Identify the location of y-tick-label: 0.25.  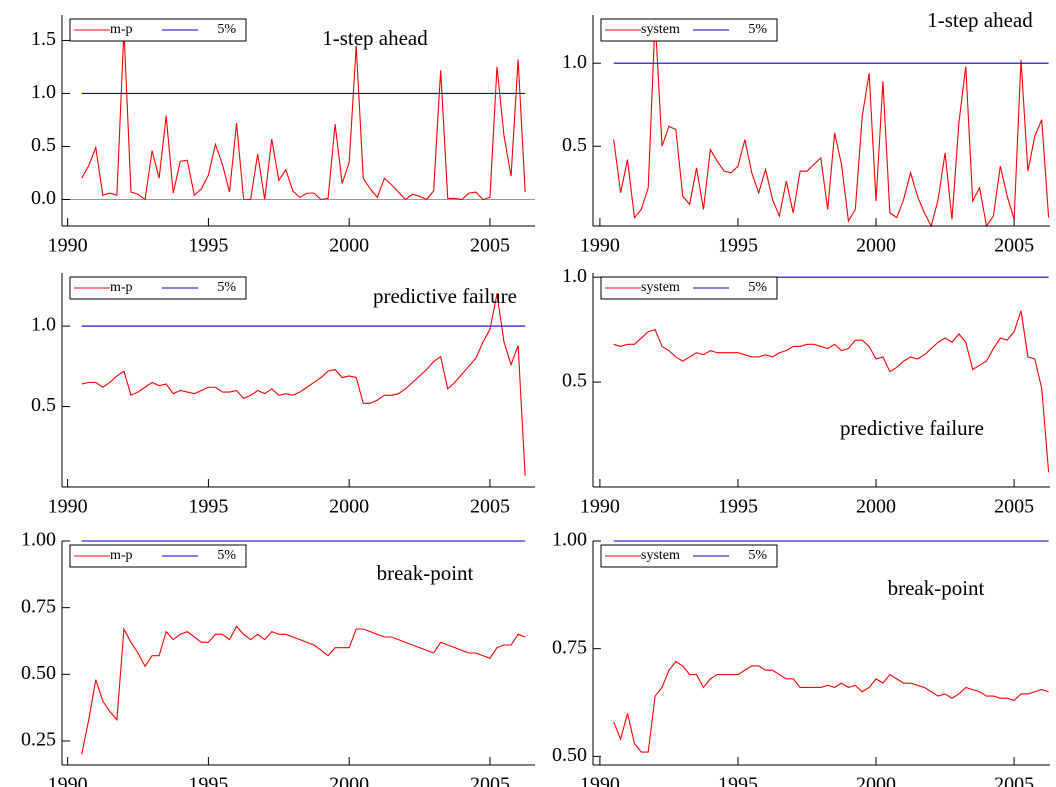
(38, 740).